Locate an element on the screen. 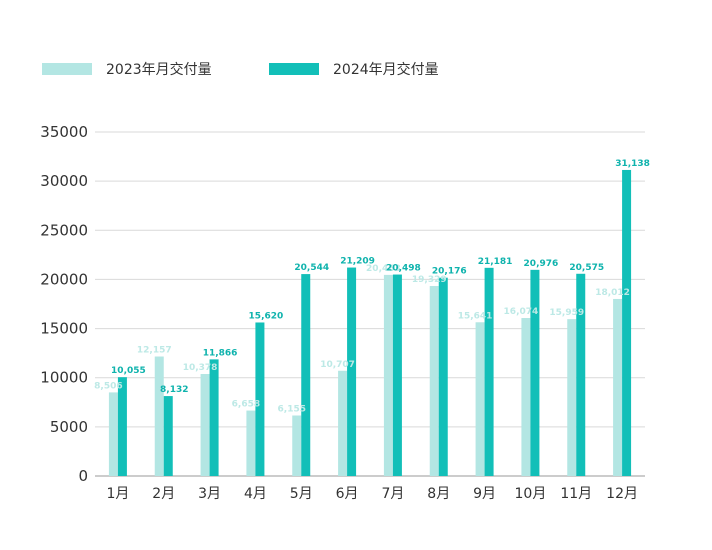  data-label-2024-4: 15,620 is located at coordinates (266, 316).